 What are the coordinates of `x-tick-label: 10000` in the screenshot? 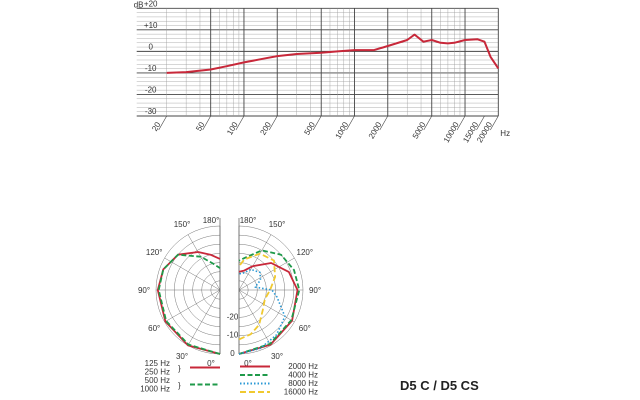 It's located at (451, 132).